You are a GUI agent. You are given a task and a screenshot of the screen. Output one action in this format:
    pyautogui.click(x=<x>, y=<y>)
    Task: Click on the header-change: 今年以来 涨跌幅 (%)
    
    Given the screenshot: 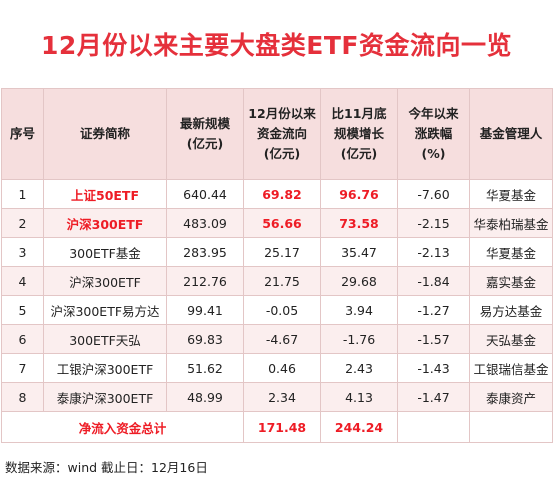 What is the action you would take?
    pyautogui.click(x=433, y=134)
    